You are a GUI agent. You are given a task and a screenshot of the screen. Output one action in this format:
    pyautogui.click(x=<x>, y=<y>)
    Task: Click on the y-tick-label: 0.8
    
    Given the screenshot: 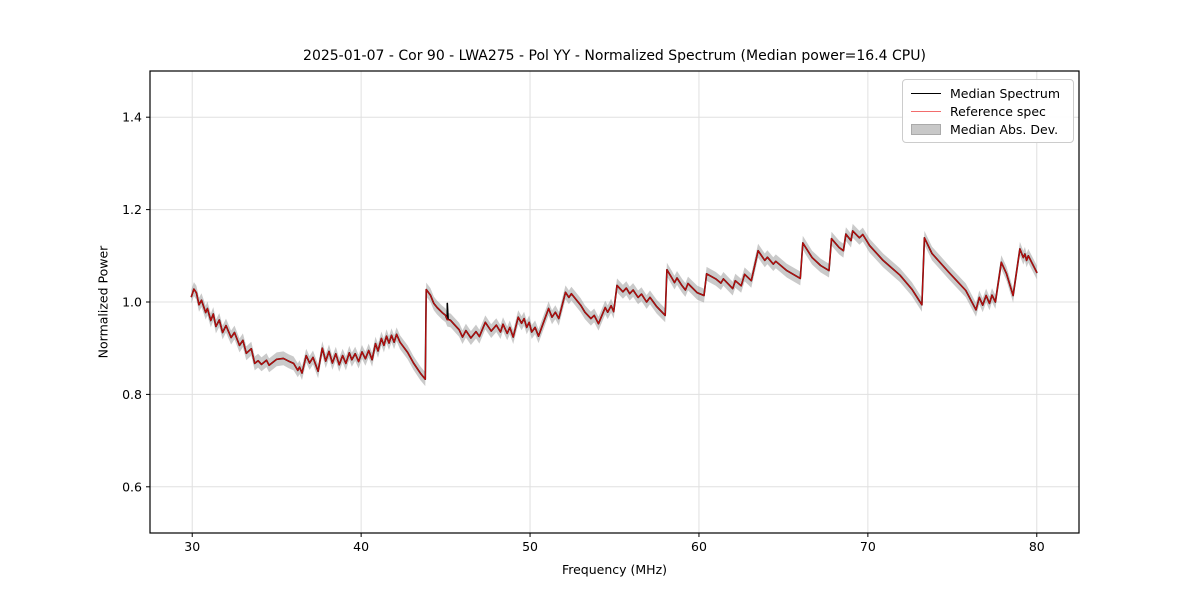 What is the action you would take?
    pyautogui.click(x=132, y=394)
    